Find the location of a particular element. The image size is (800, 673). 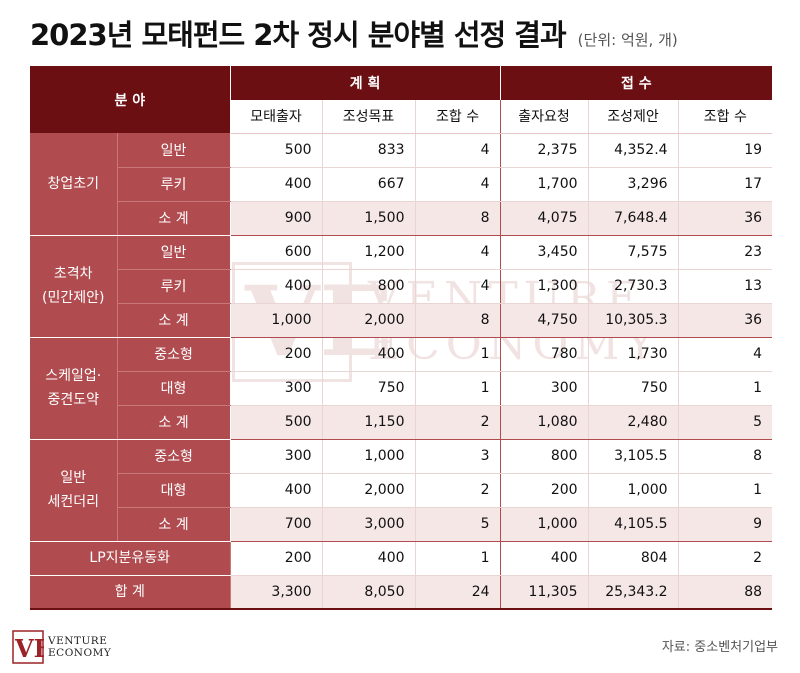

plan-value-cell: 2 is located at coordinates (458, 490).